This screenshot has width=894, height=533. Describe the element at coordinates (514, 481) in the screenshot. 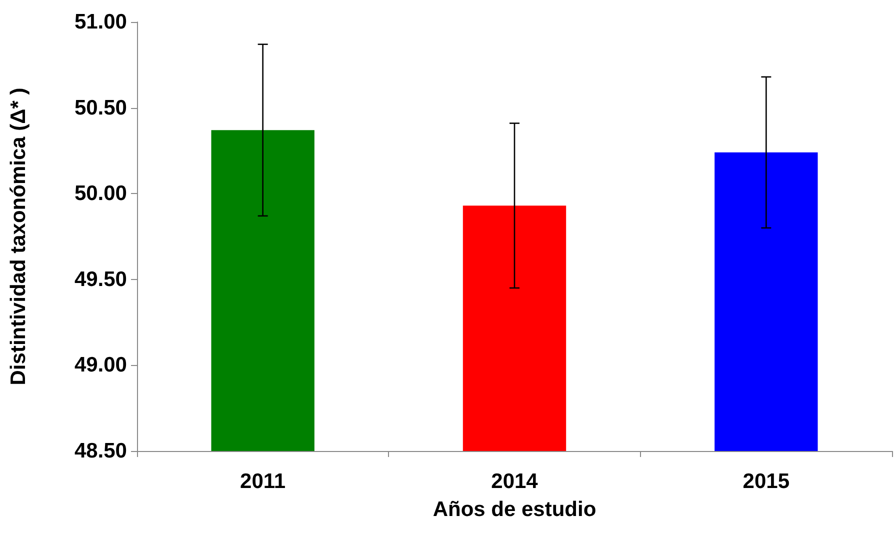

I see `x-tick-label: 2014` at that location.